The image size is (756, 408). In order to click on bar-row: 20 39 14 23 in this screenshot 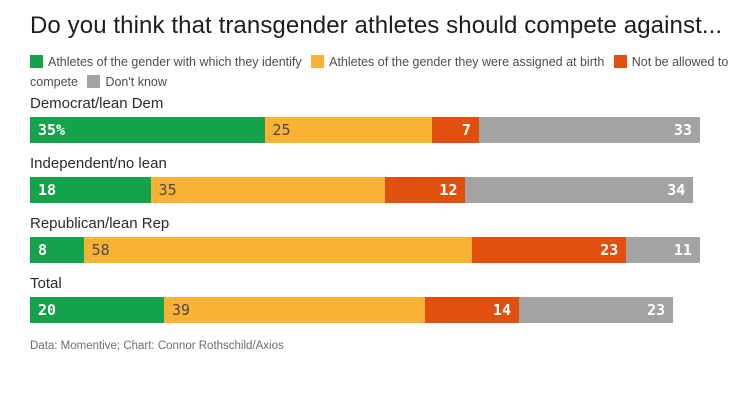, I will do `click(393, 310)`.